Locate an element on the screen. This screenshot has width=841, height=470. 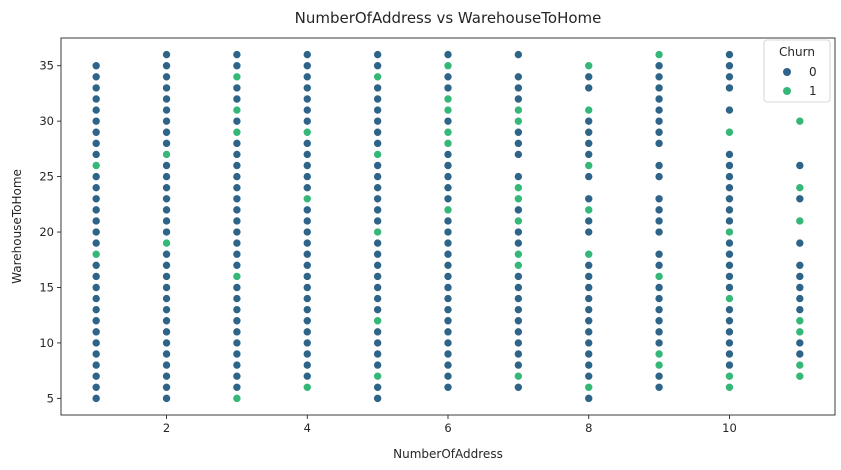
legend-box is located at coordinates (797, 71).